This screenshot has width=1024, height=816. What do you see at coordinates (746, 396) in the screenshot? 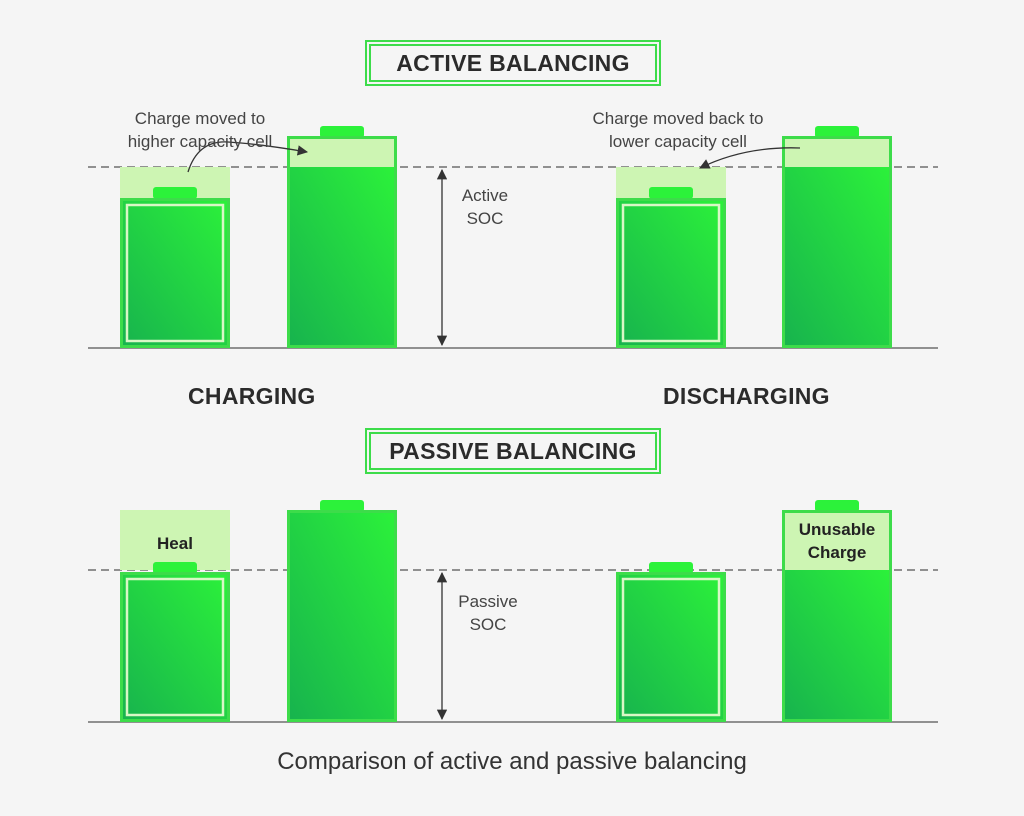
I see `discharging-label: DISCHARGING` at bounding box center [746, 396].